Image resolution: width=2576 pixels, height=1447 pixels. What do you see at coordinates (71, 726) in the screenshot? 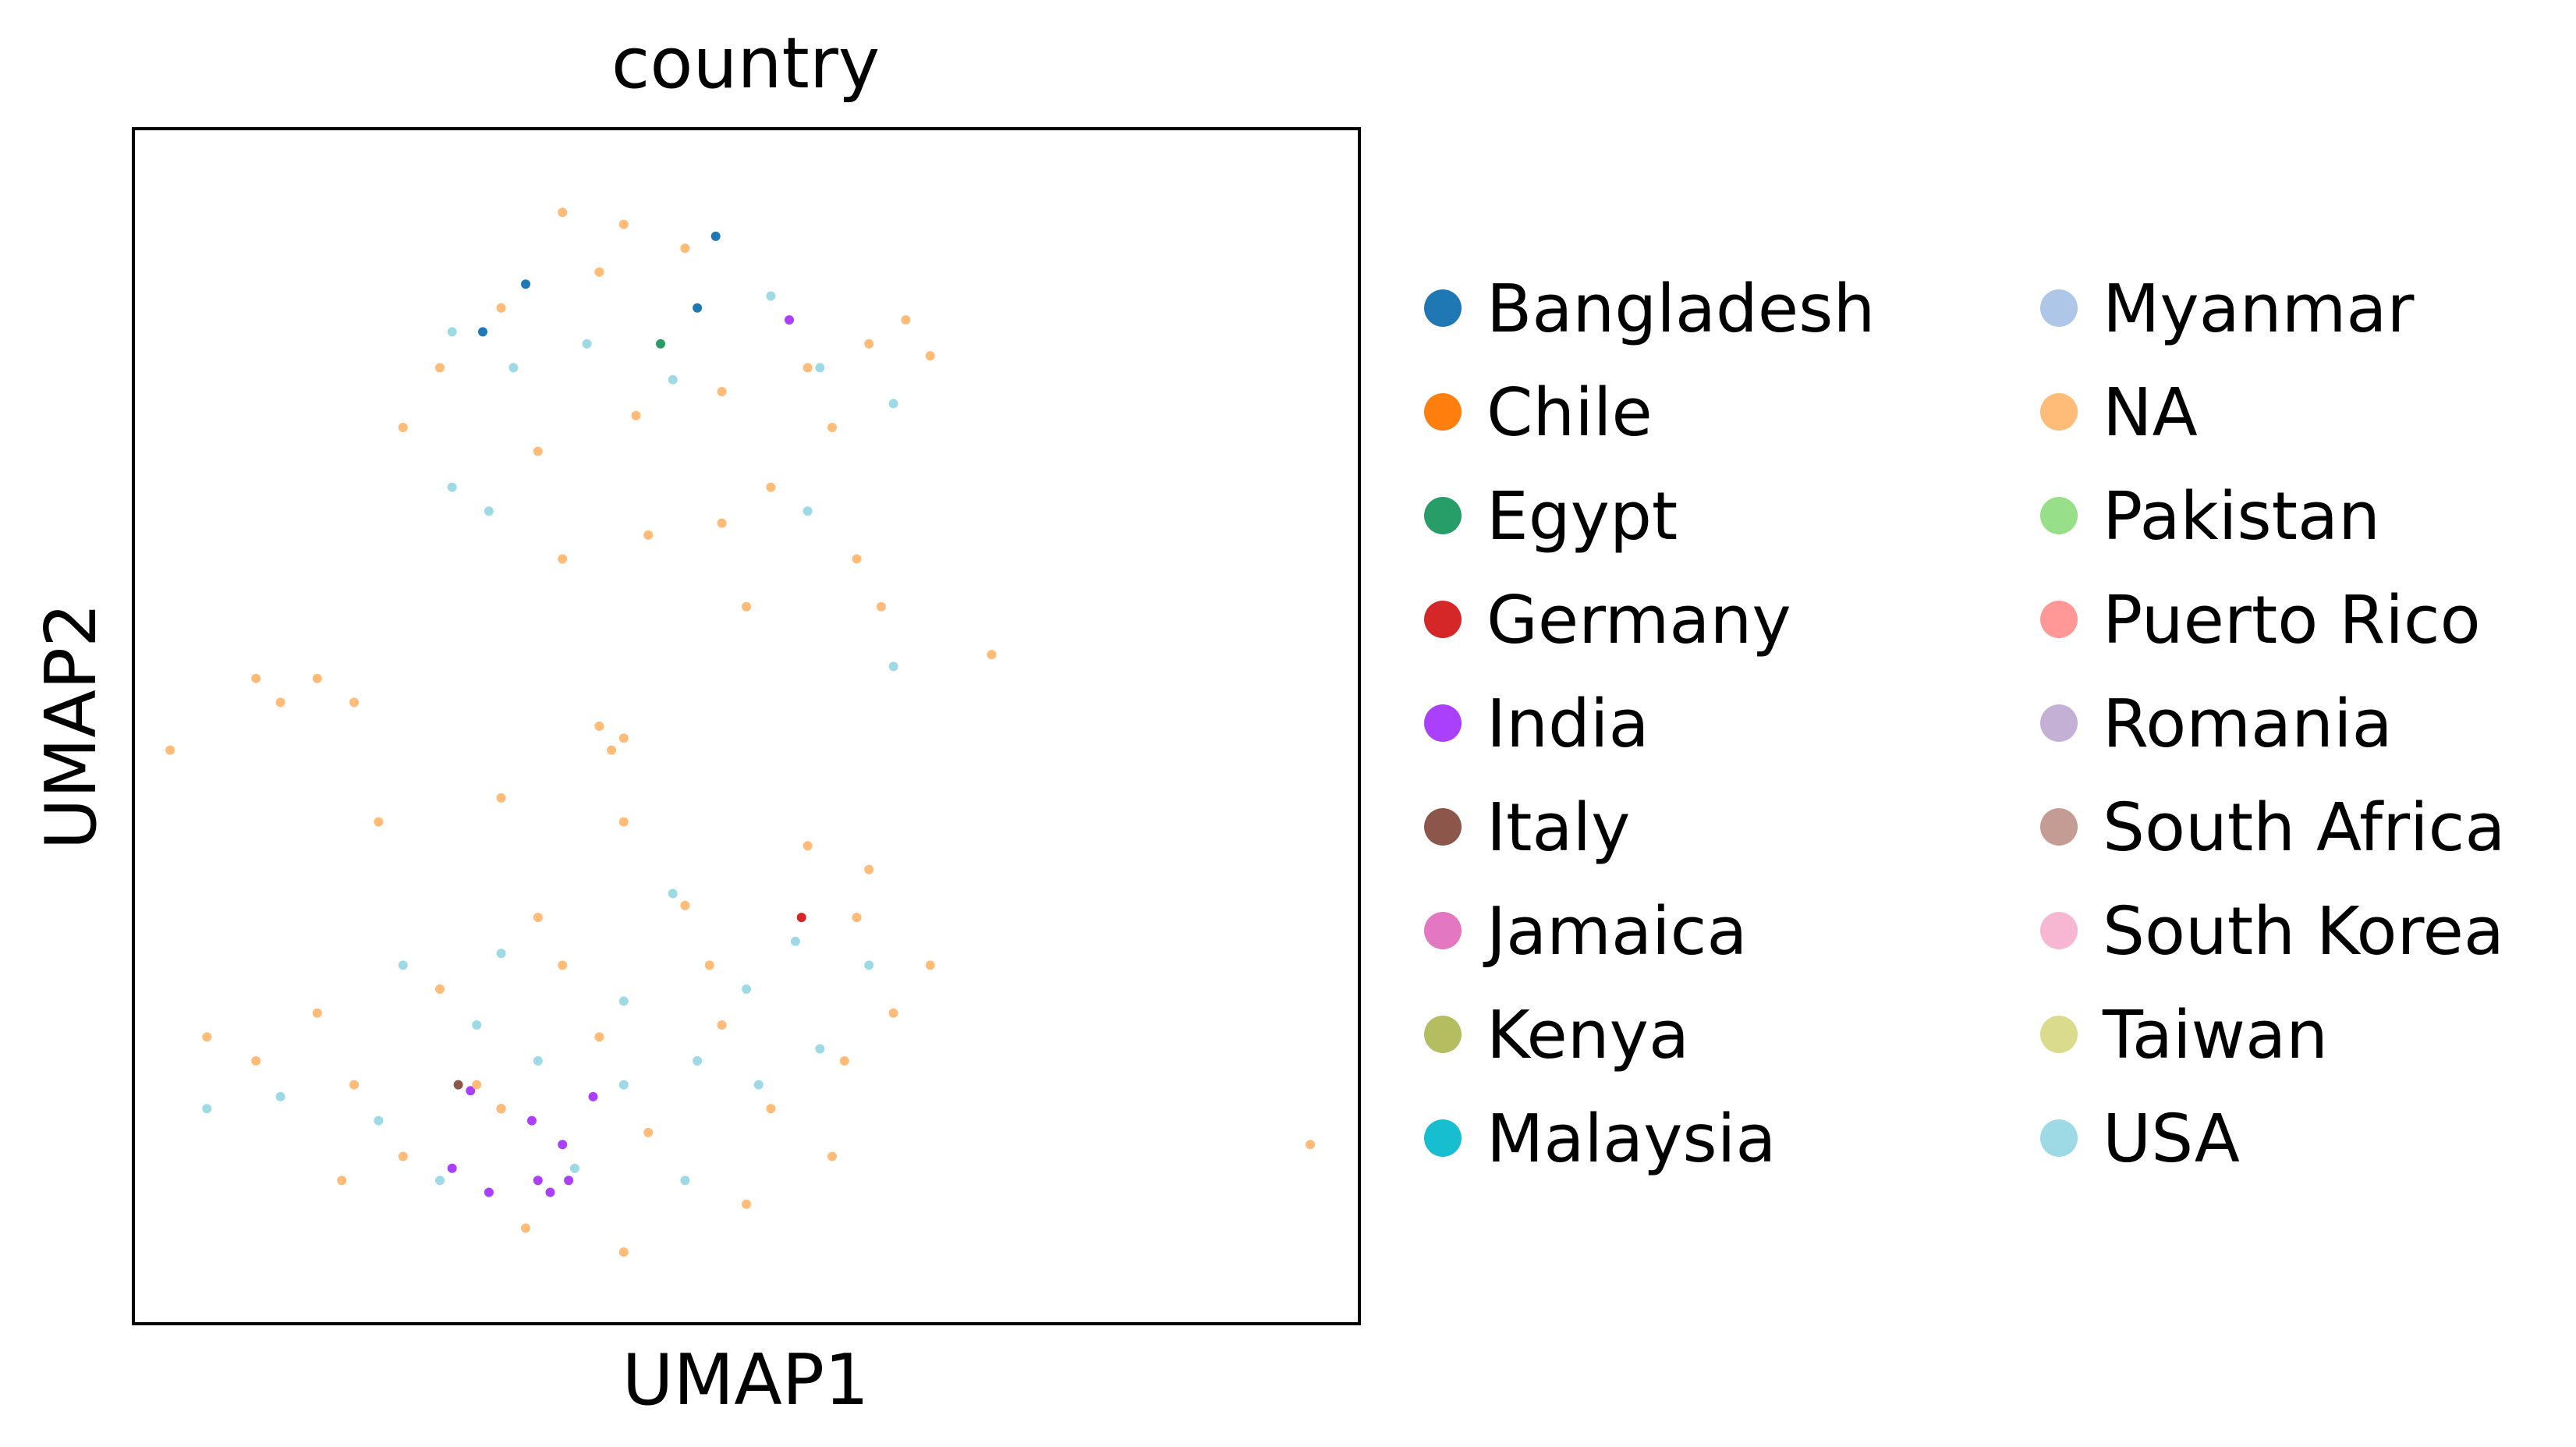
I see `y-axis-label: UMAP2` at bounding box center [71, 726].